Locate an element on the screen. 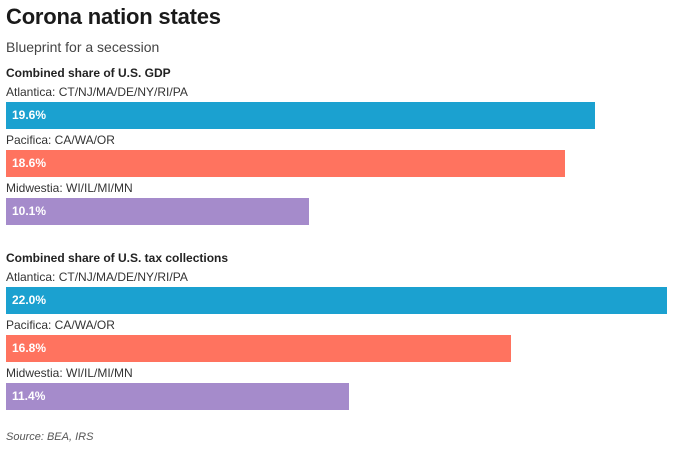 The image size is (685, 456). source-note: Source: BEA, IRS is located at coordinates (50, 437).